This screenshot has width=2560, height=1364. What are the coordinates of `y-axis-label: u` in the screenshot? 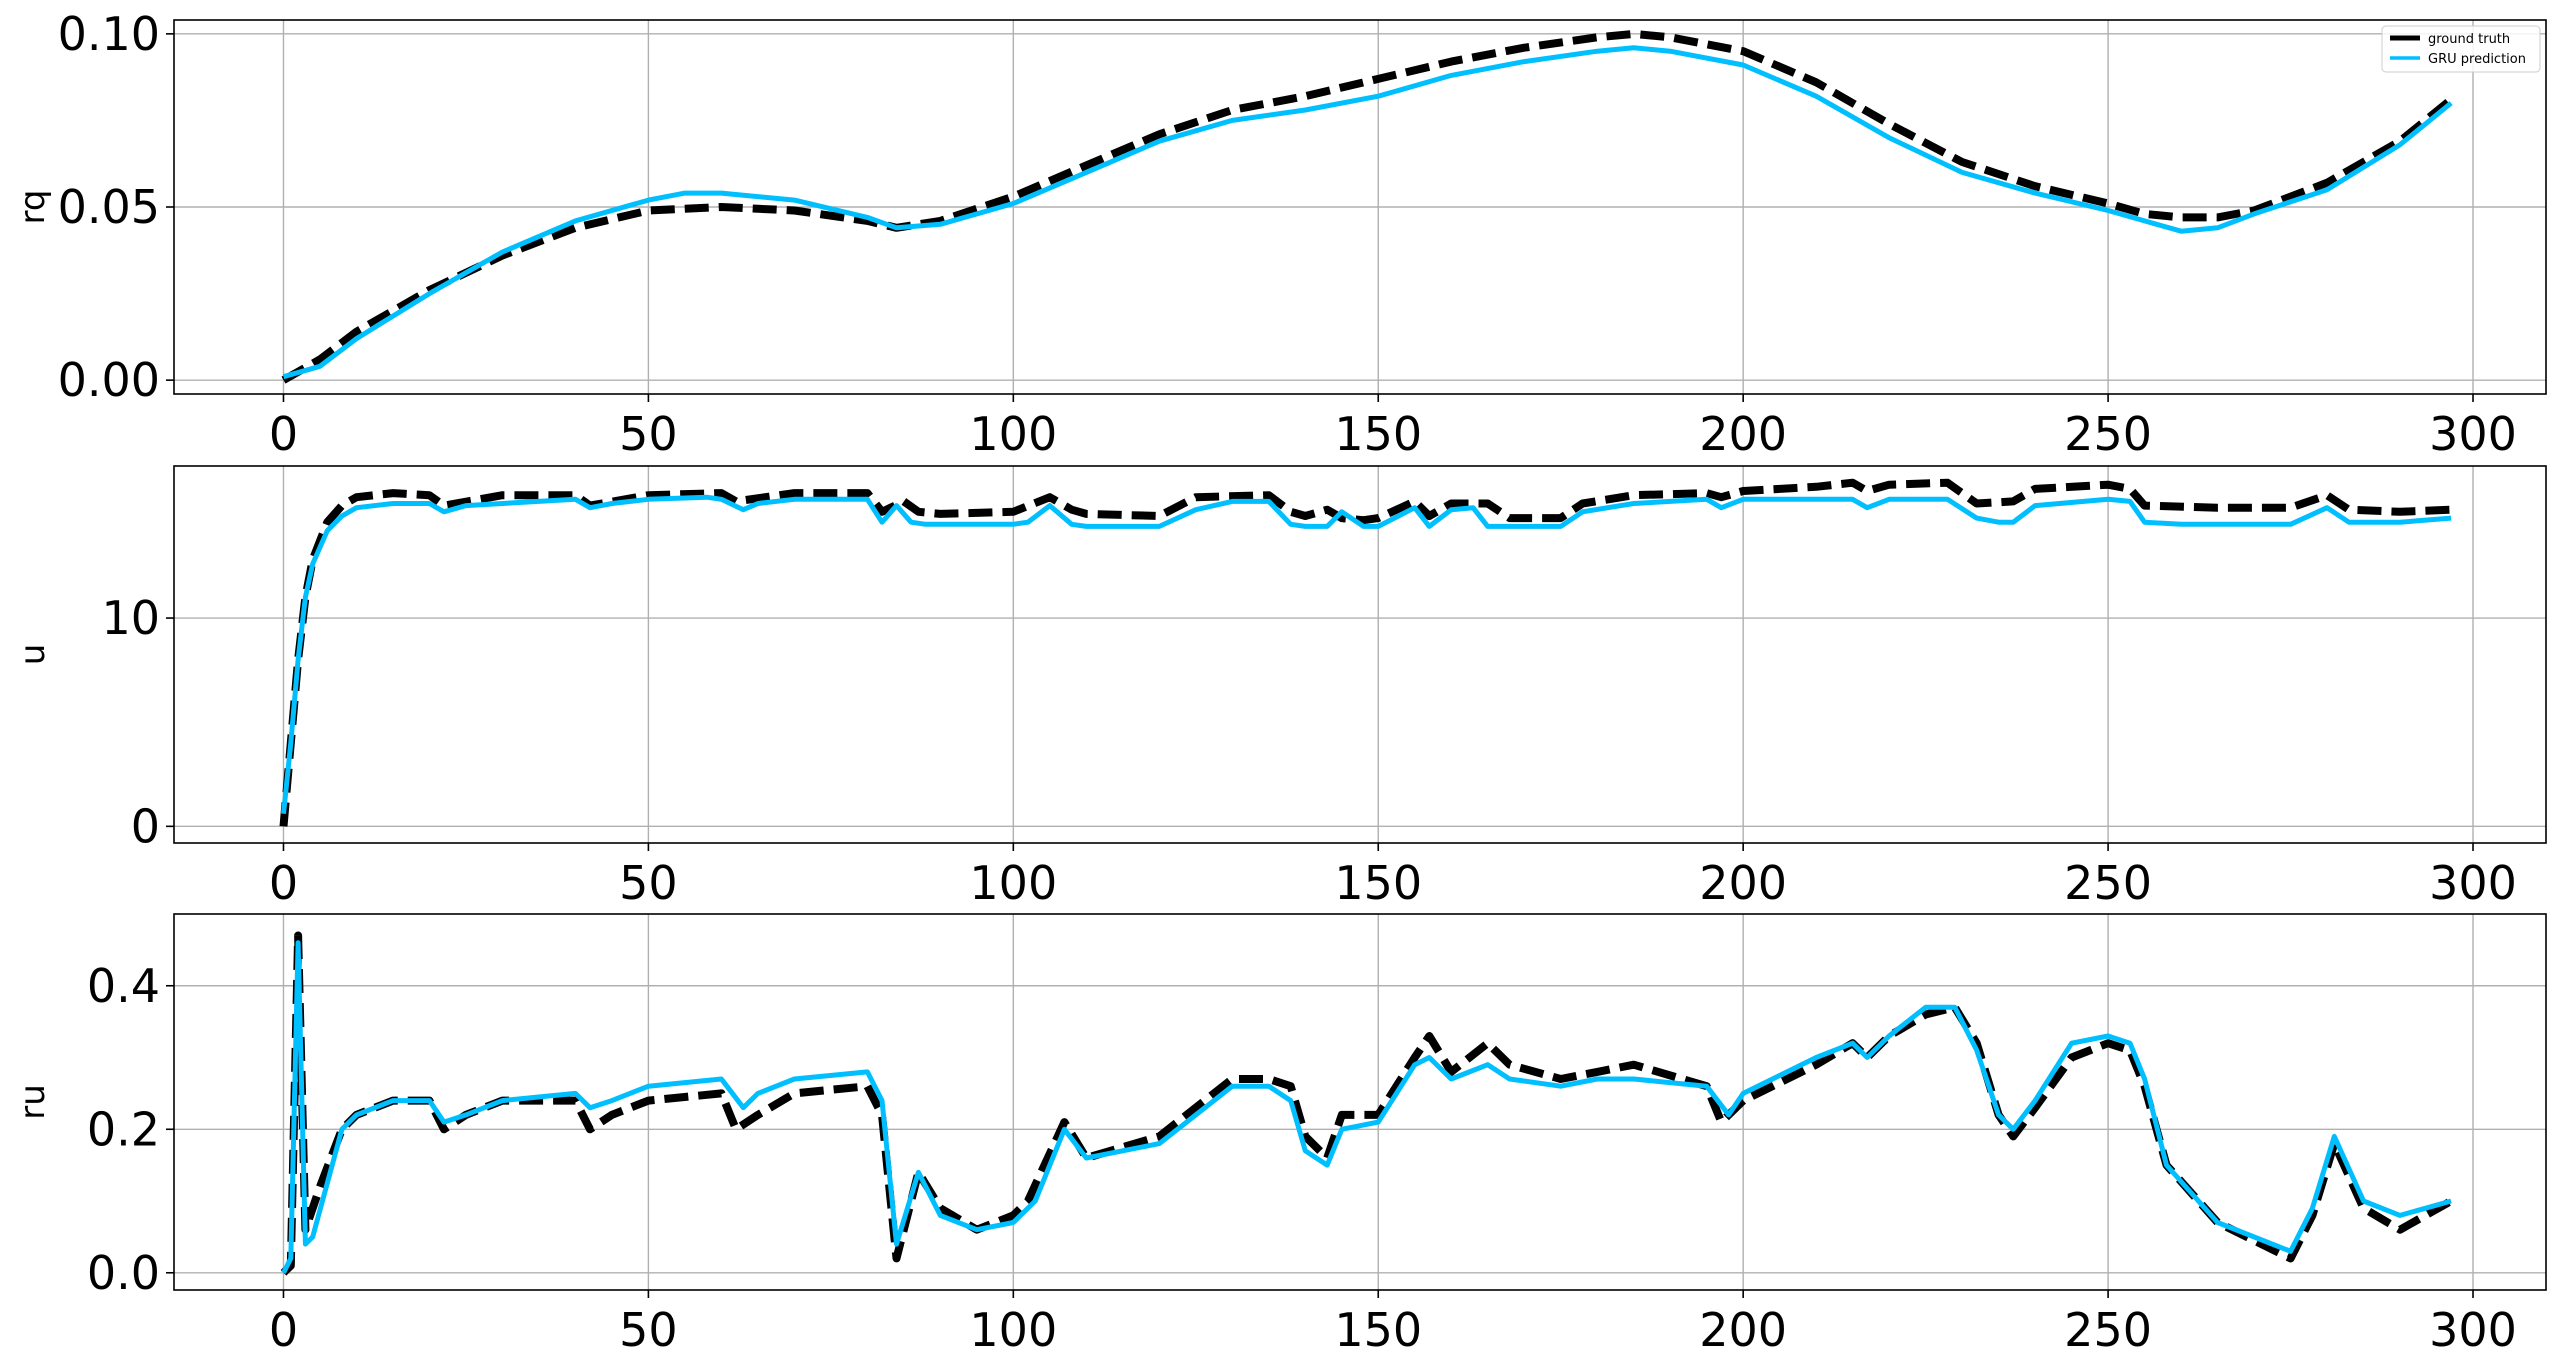 It's located at (33, 655).